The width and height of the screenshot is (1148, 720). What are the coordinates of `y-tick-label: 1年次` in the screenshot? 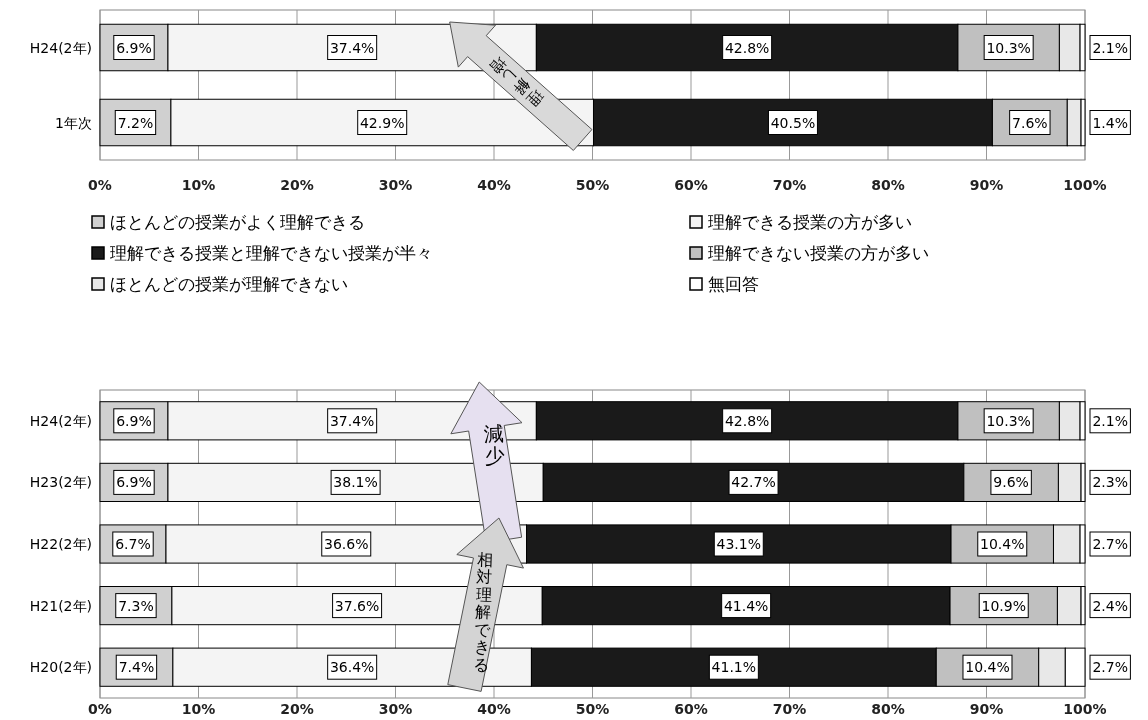 It's located at (73, 122).